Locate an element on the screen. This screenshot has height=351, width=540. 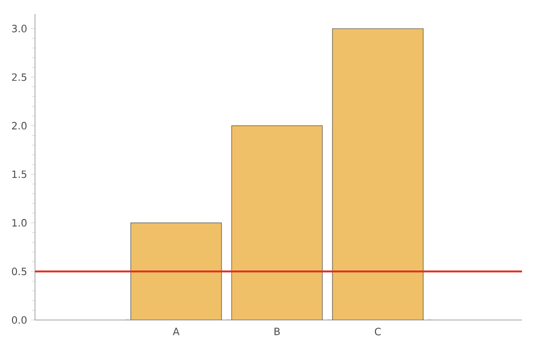
x-tick-label: B is located at coordinates (277, 332).